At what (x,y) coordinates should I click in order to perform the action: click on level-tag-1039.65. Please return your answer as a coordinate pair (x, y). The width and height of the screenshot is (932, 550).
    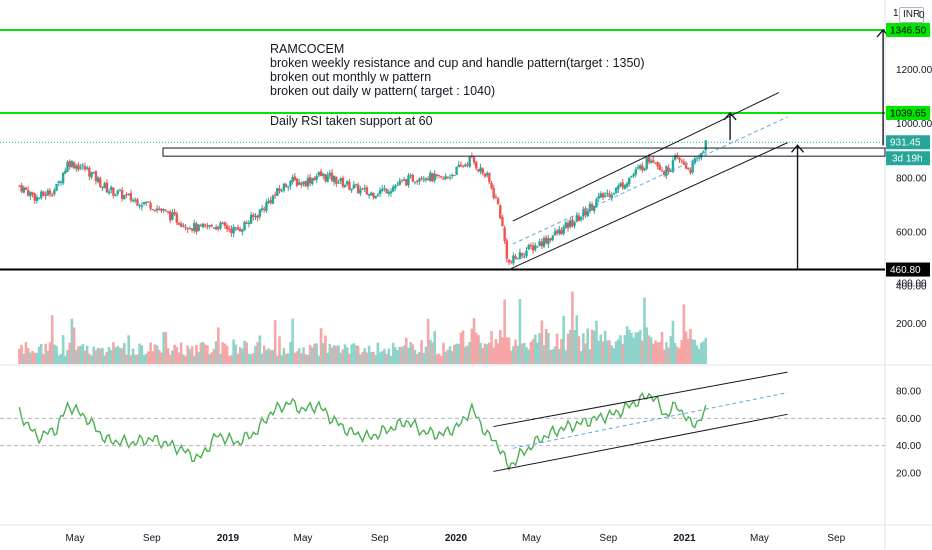
    Looking at the image, I should click on (908, 112).